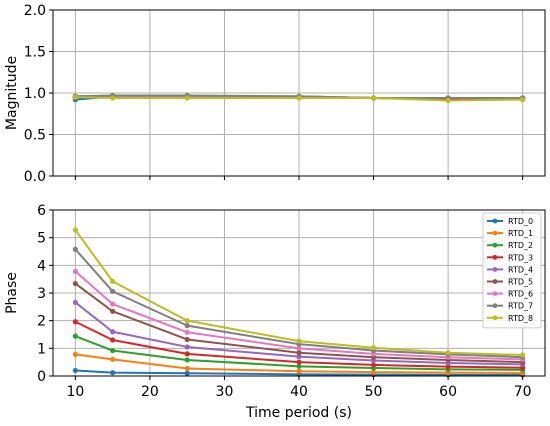  Describe the element at coordinates (12, 93) in the screenshot. I see `y-axis-label: Magnitude` at that location.